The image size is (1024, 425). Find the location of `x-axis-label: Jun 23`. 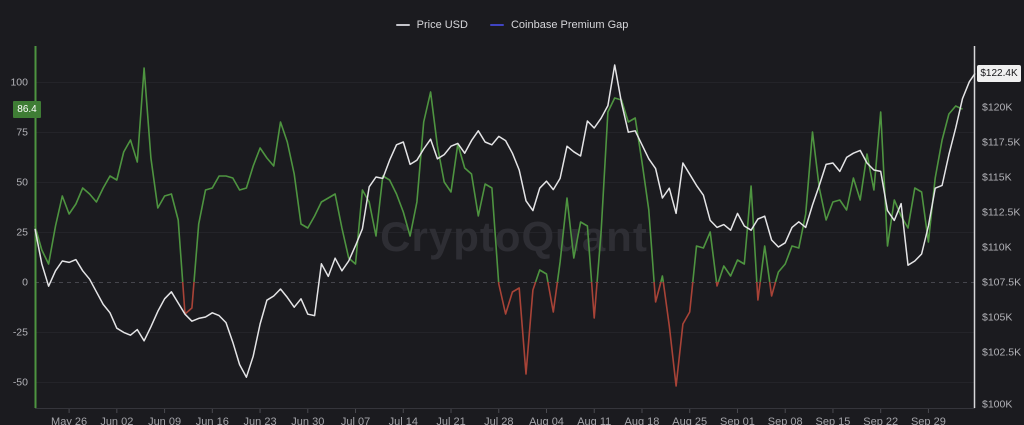

x-axis-label: Jun 23 is located at coordinates (260, 420).